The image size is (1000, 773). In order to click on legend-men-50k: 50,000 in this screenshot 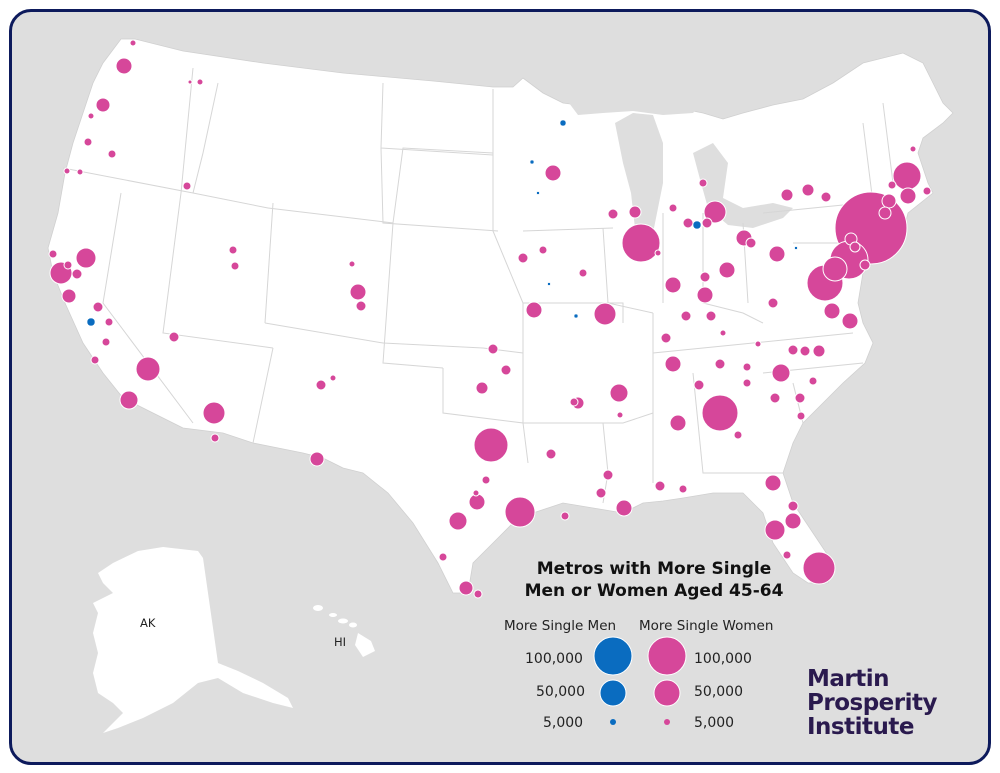, I will do `click(560, 692)`.